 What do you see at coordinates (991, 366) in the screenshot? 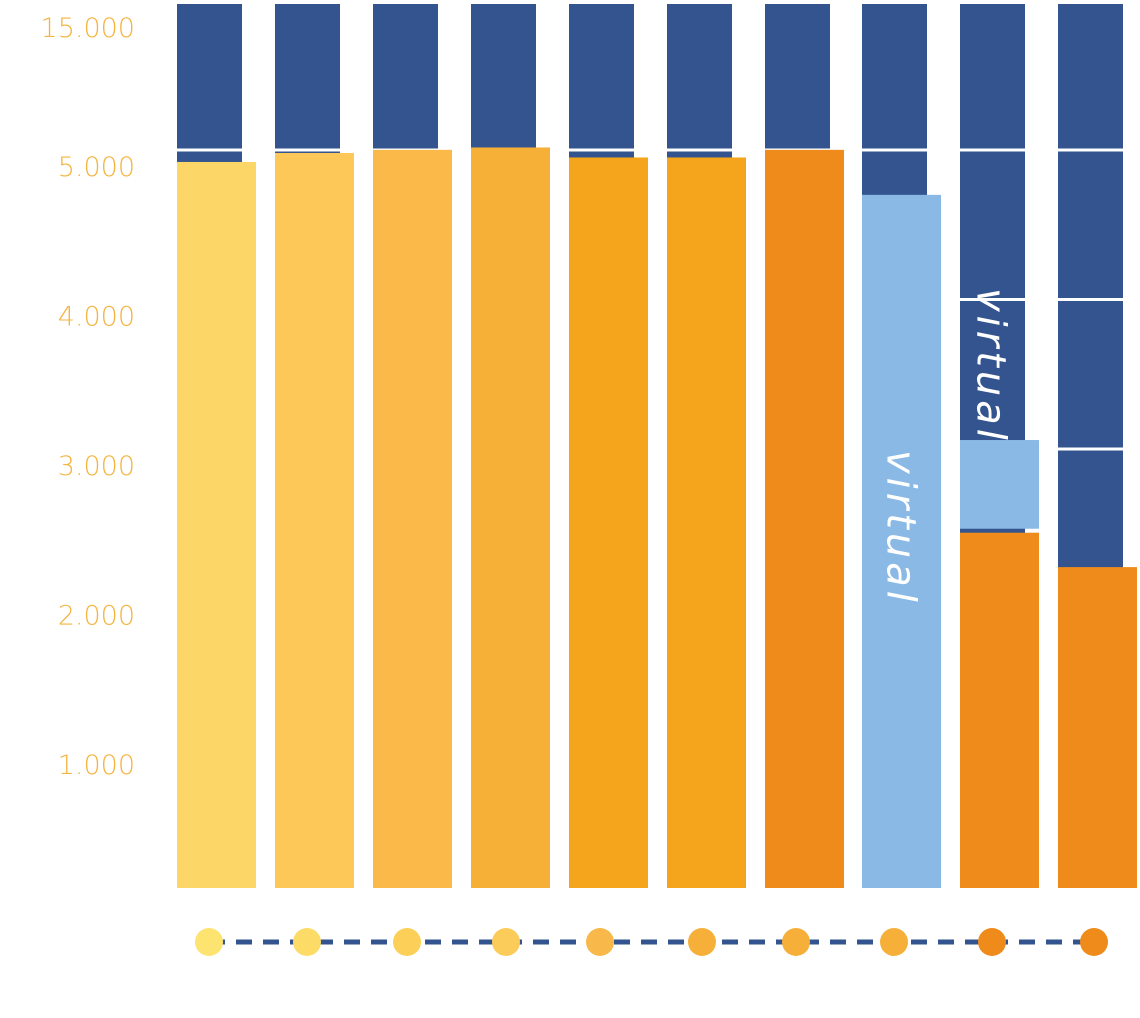
I see `bar-stack-label: virtual` at bounding box center [991, 366].